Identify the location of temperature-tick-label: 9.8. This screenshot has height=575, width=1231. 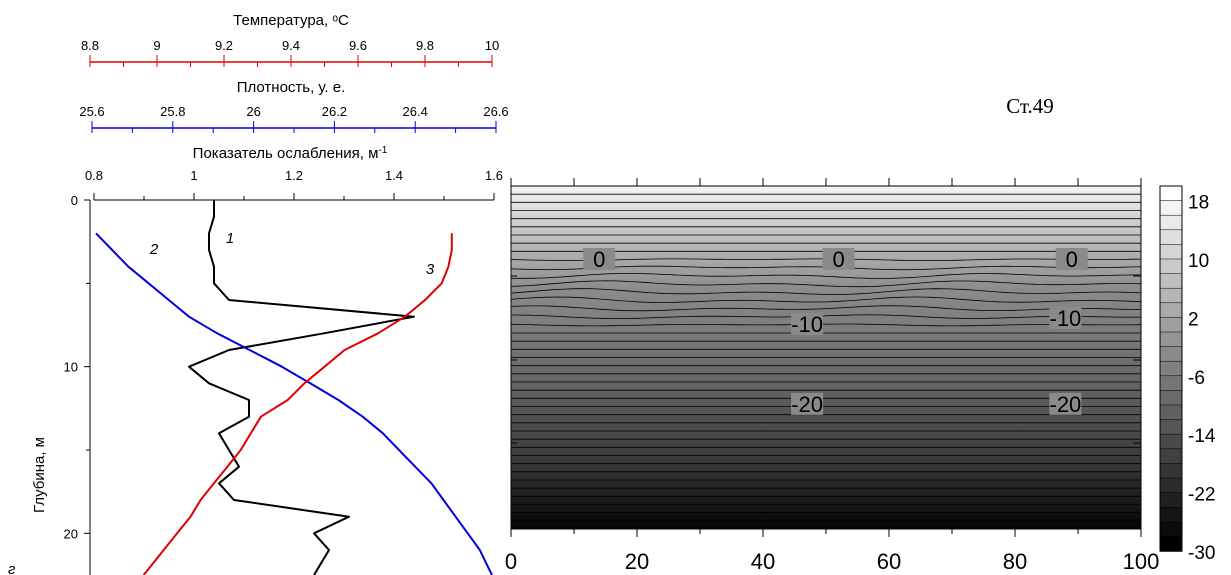
(425, 45).